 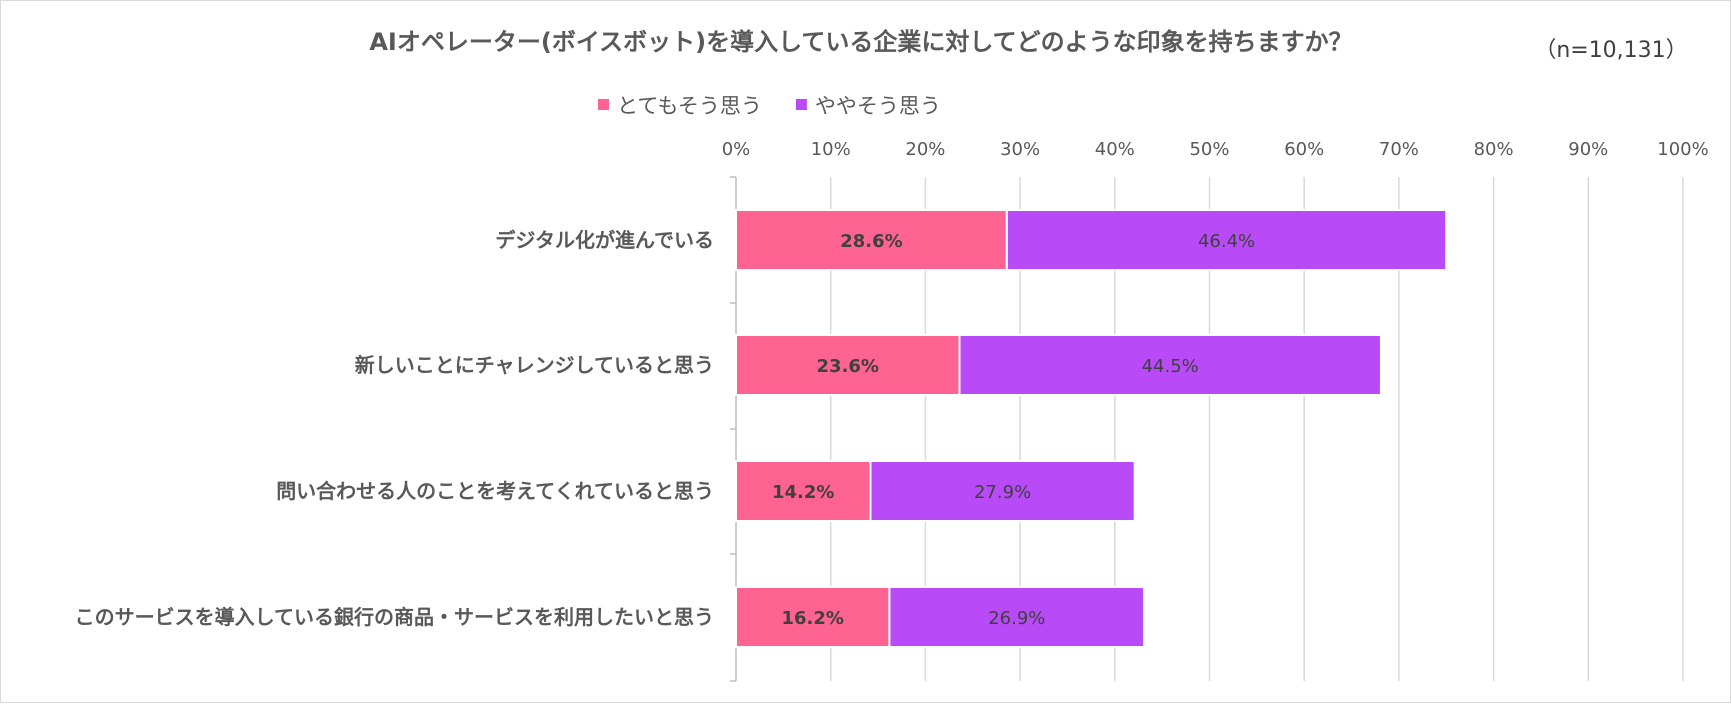 I want to click on data-label: 27.9%, so click(x=1002, y=492).